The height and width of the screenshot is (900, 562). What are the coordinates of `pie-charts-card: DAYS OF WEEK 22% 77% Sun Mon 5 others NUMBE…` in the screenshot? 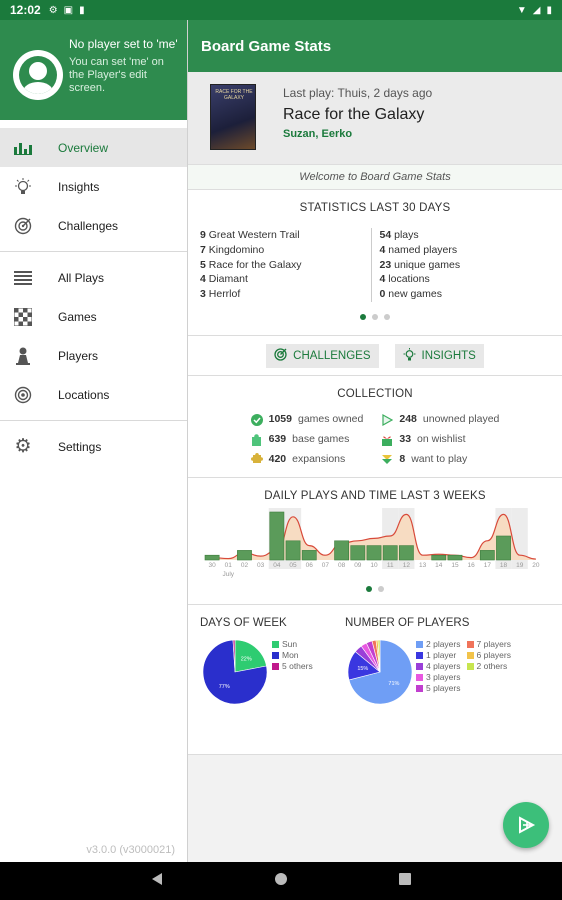 It's located at (375, 680).